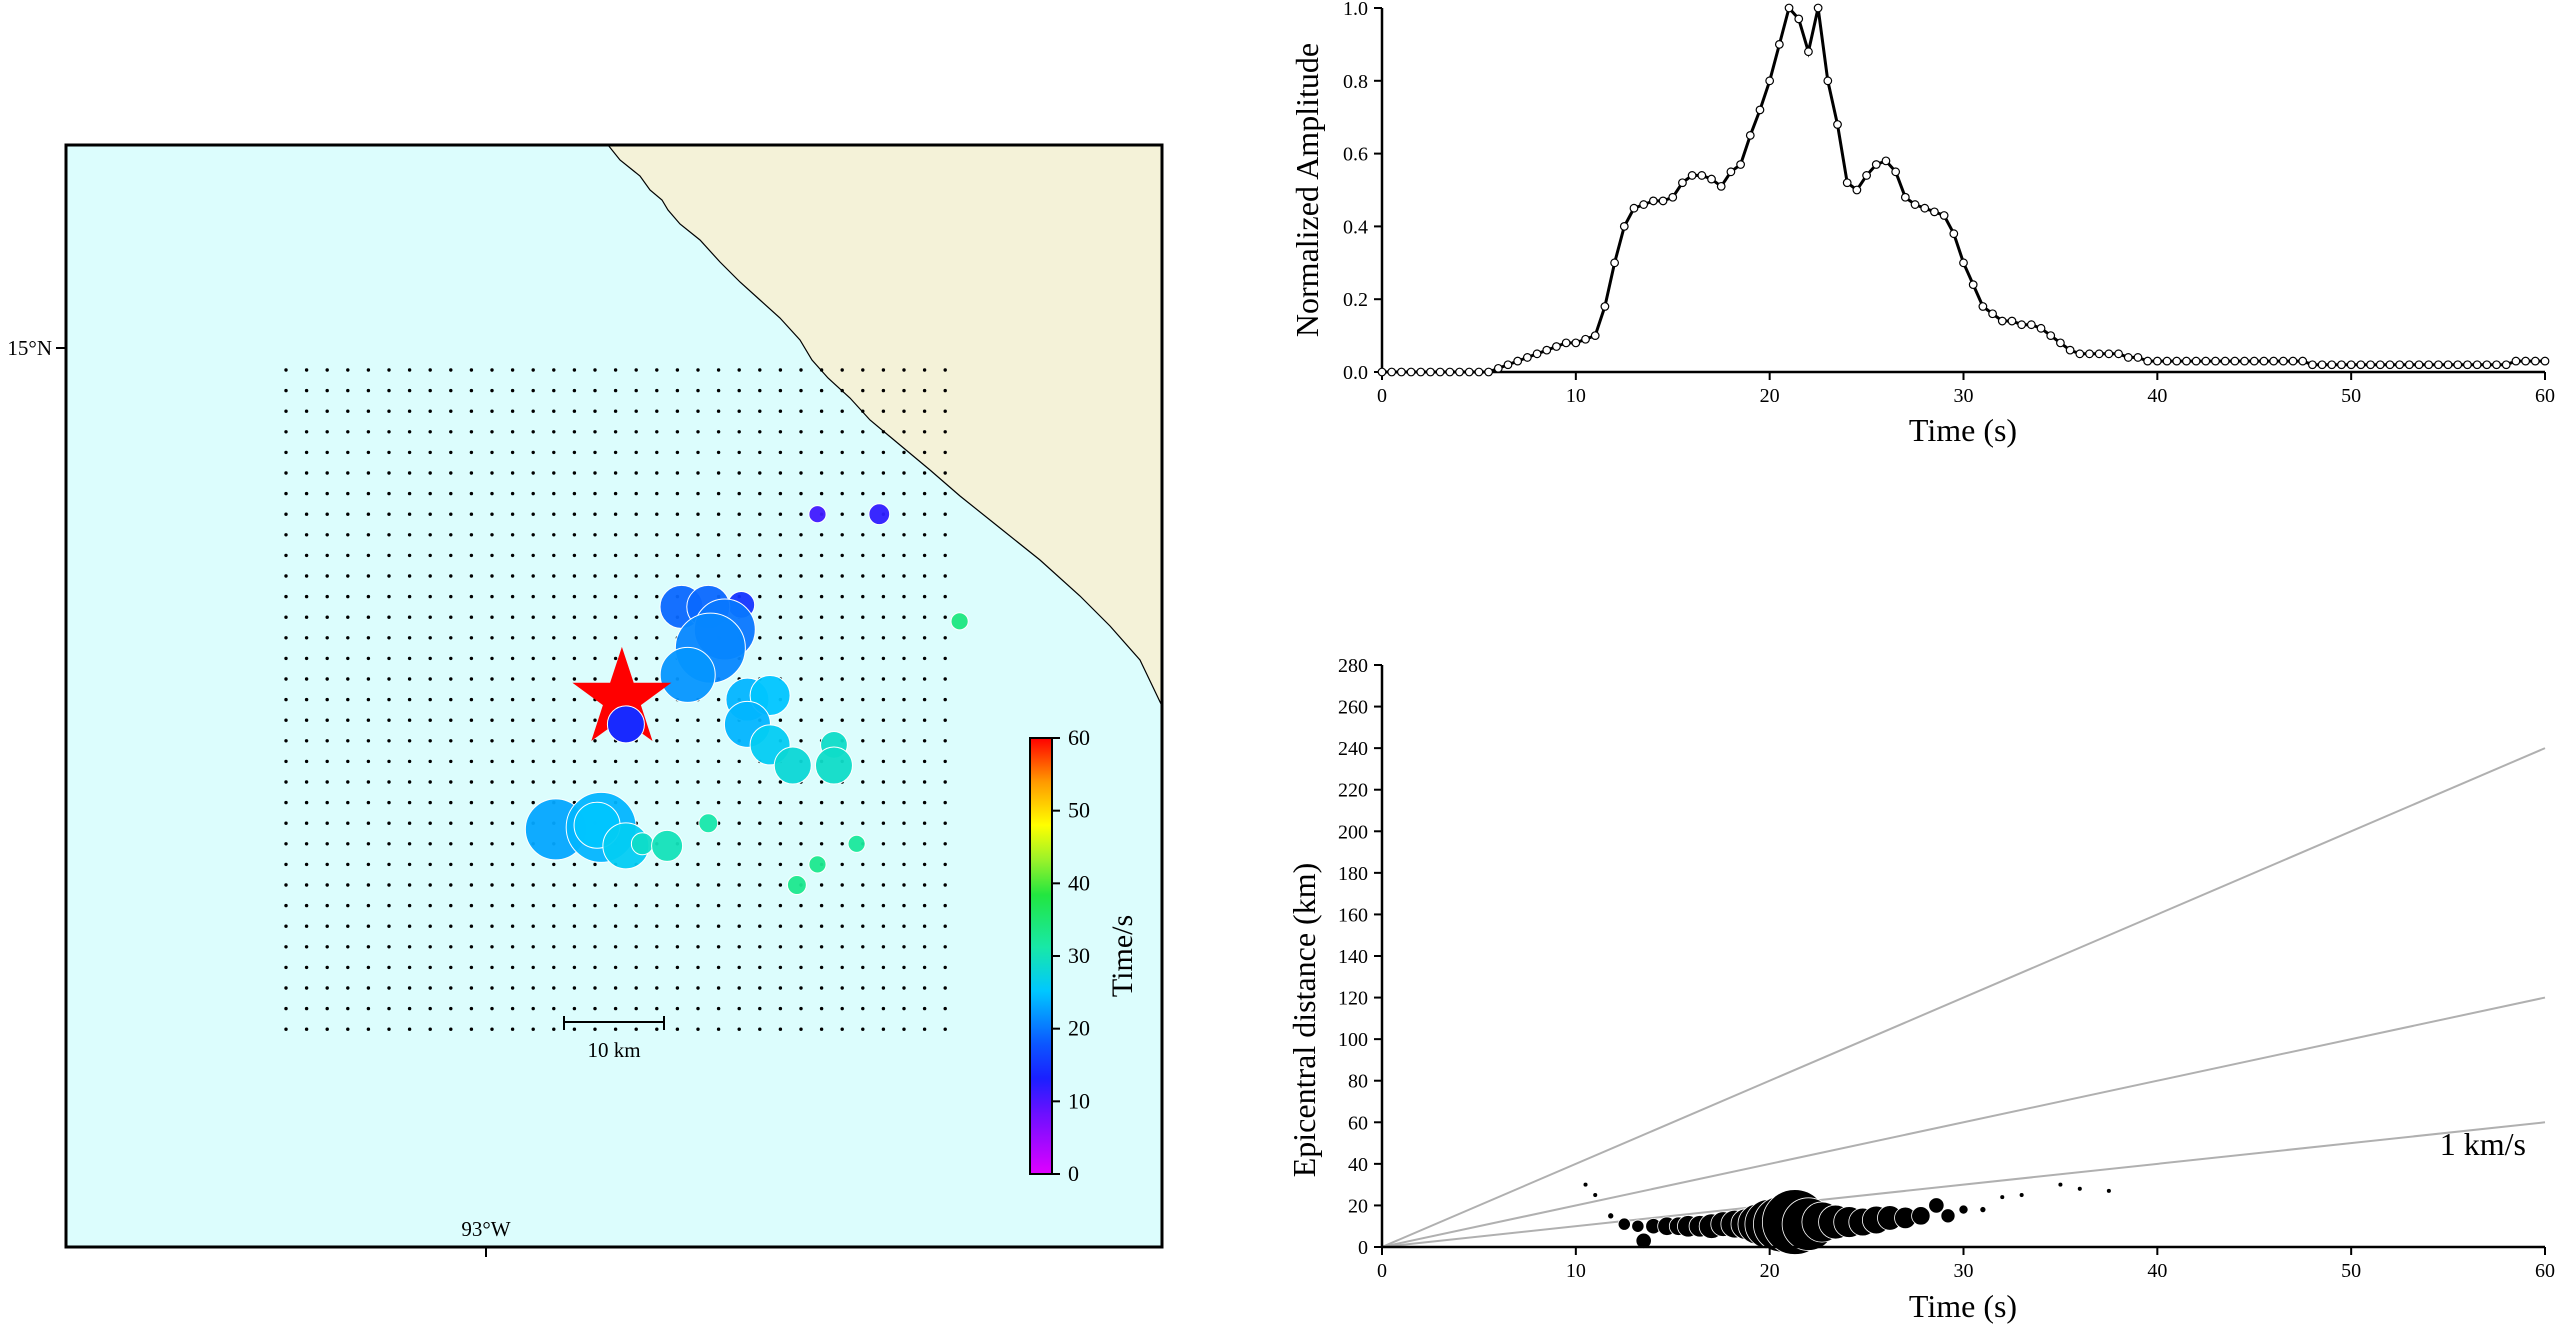  I want to click on colorbar-tick-label: 50, so click(1079, 810).